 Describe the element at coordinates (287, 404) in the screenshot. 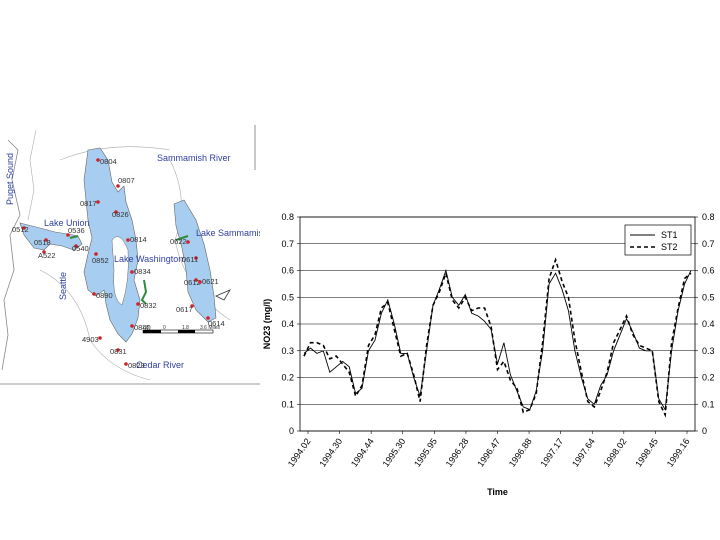

I see `y-tick-label: 0.1` at that location.